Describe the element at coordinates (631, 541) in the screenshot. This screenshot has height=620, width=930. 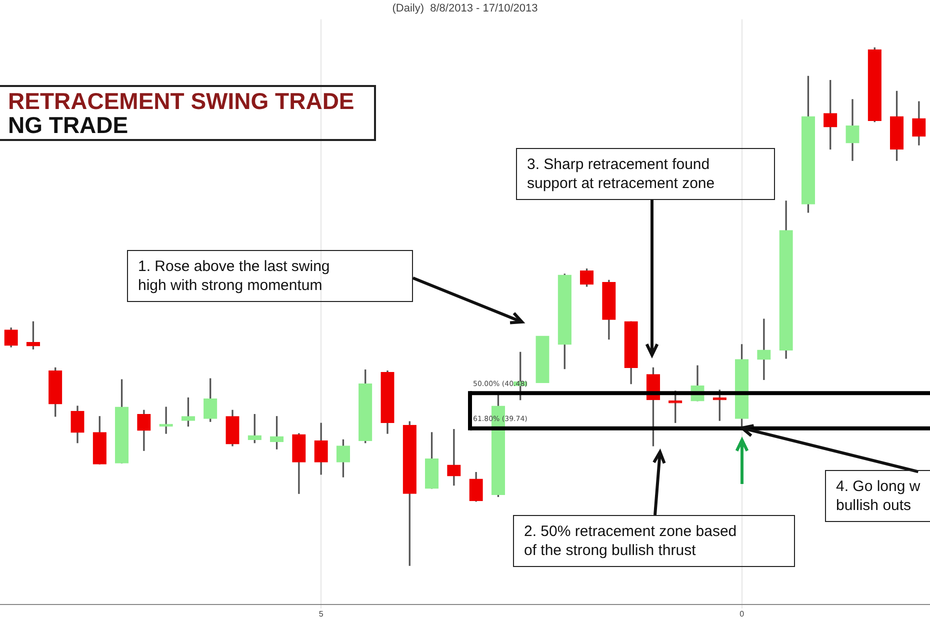
I see `annotation: 2. 50% retracement zone based of the strong bullish thrust` at that location.